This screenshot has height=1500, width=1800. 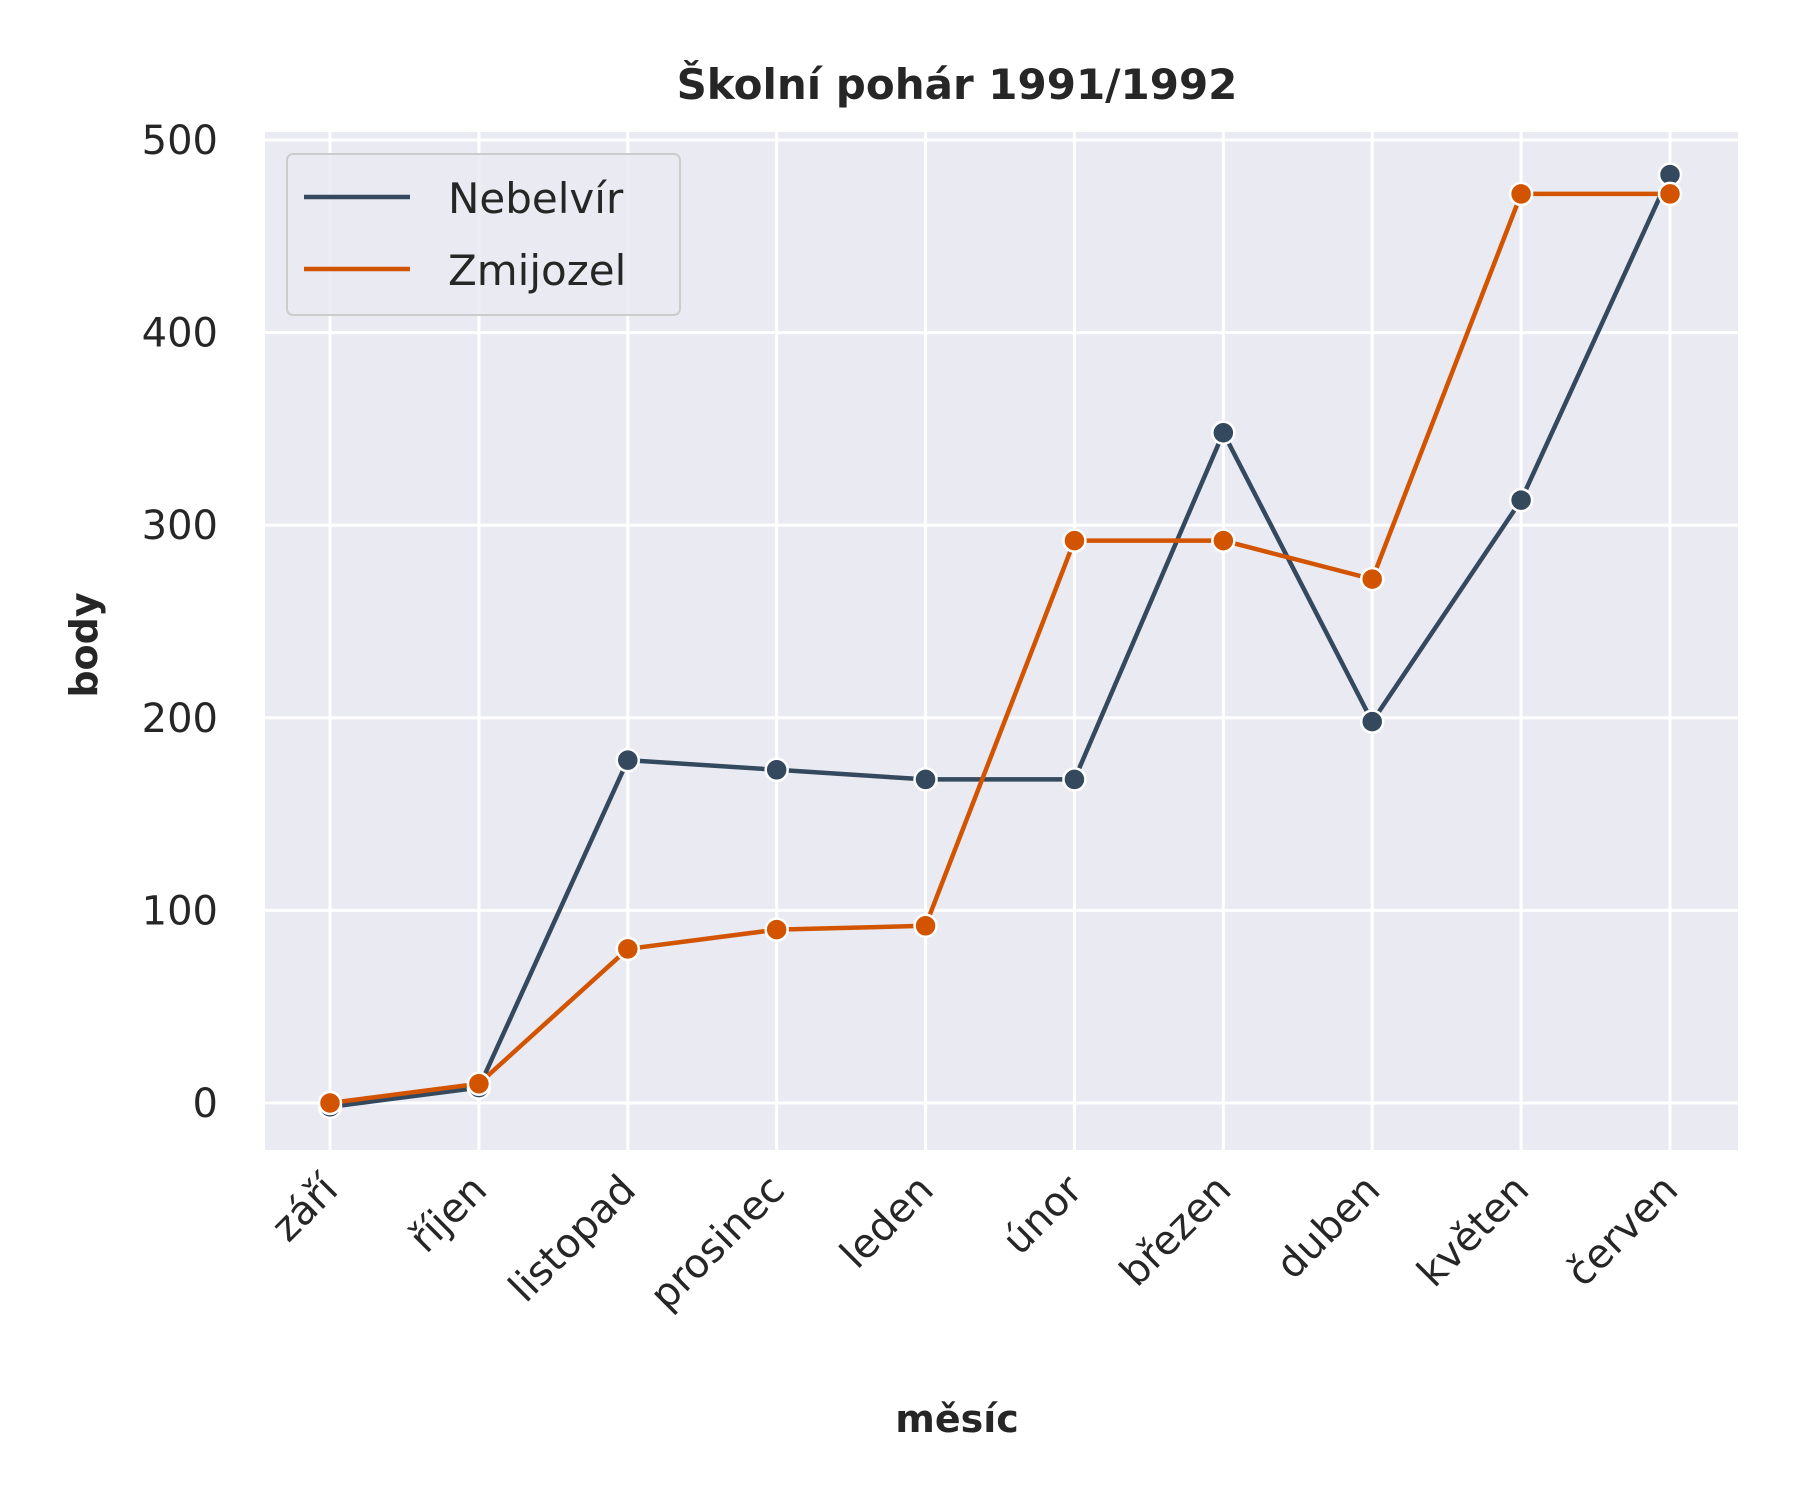 I want to click on chart-title: Školní pohár 1991/1992, so click(x=957, y=84).